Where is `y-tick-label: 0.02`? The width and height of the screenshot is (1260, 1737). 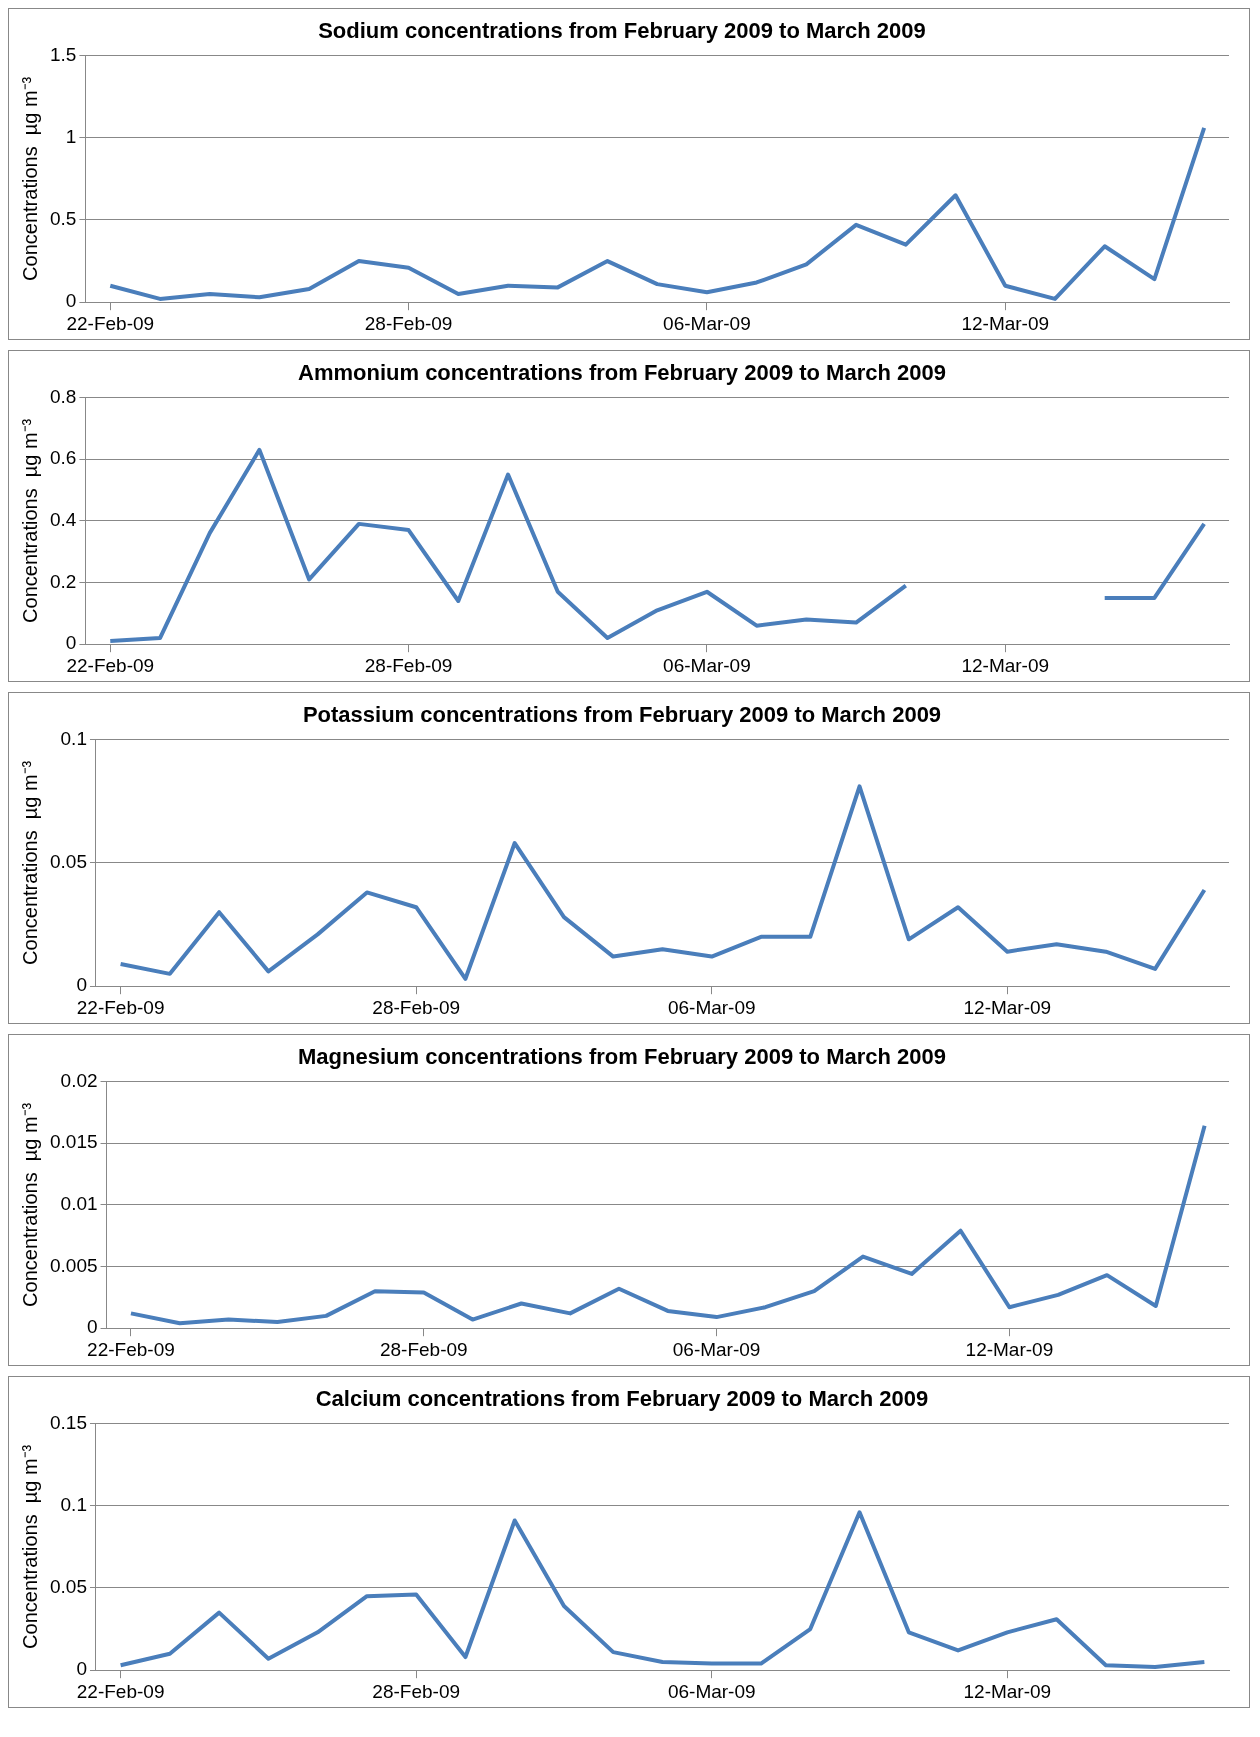
y-tick-label: 0.02 is located at coordinates (79, 1080).